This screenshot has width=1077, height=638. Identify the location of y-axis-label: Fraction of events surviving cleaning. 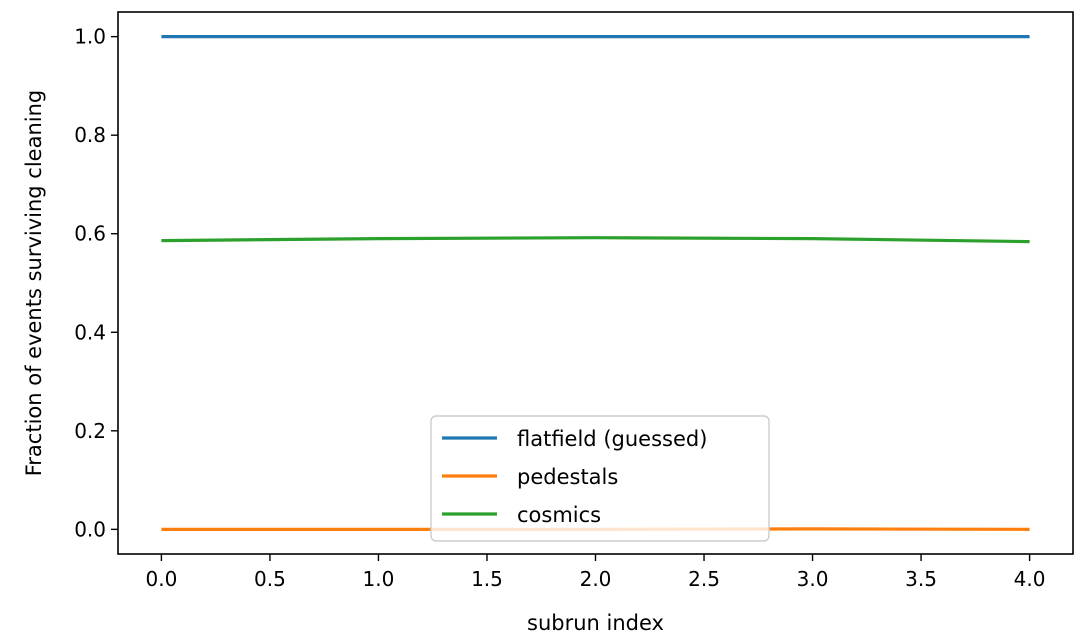
(34, 283).